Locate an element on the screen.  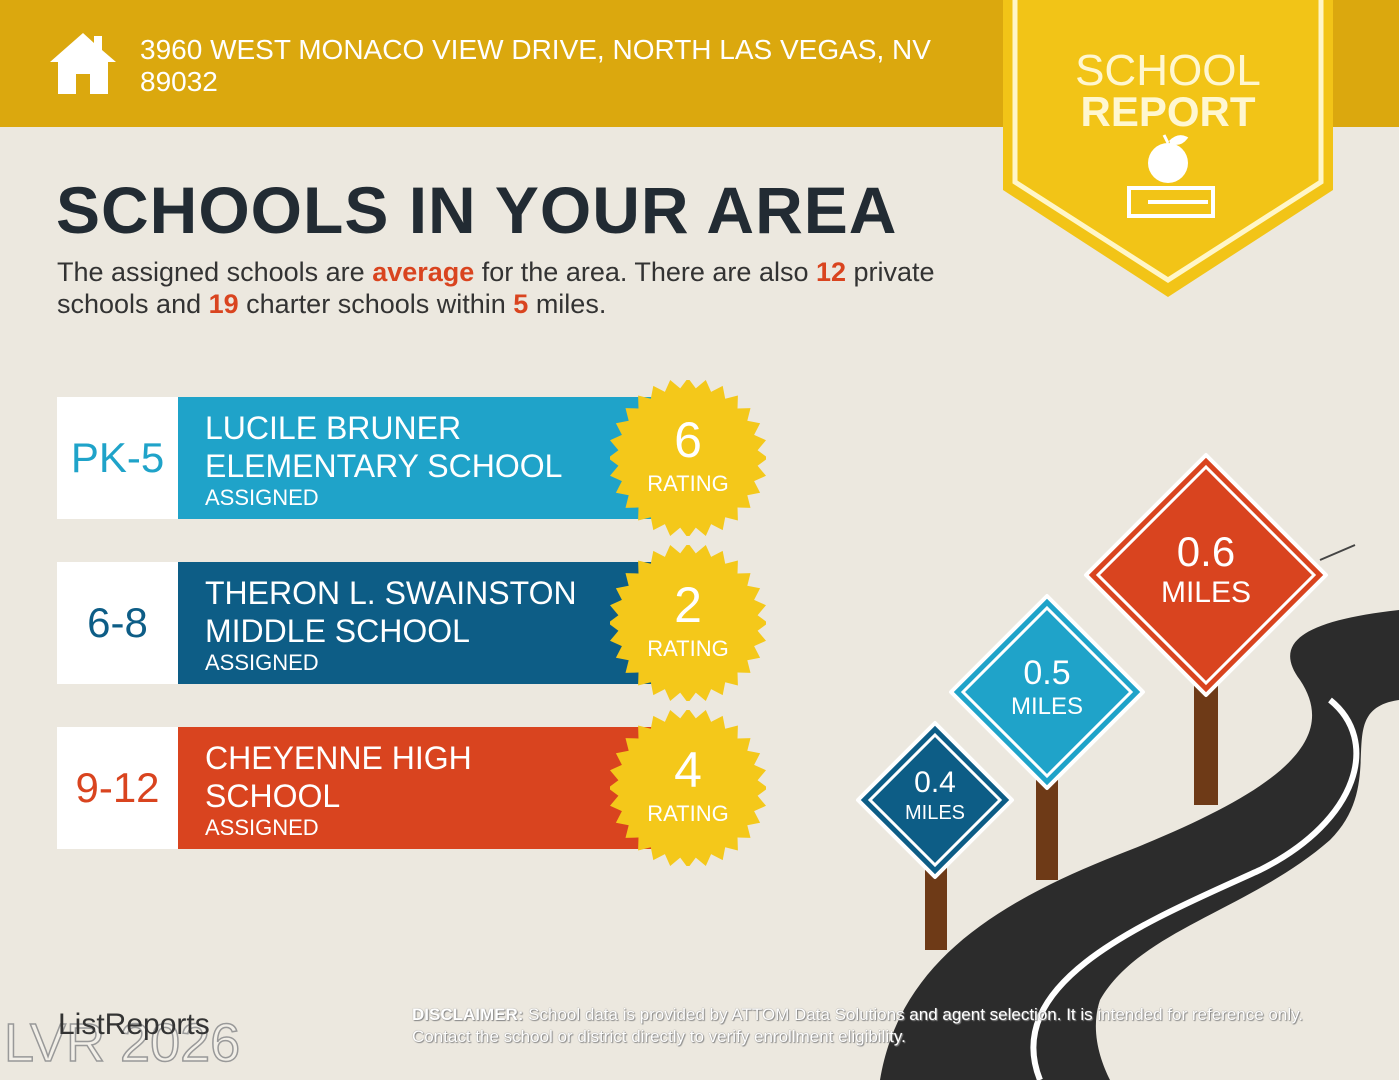
school-info: LUCILE BRUNER ELEMENTARY SCHOOL ASSIGNED is located at coordinates (418, 458).